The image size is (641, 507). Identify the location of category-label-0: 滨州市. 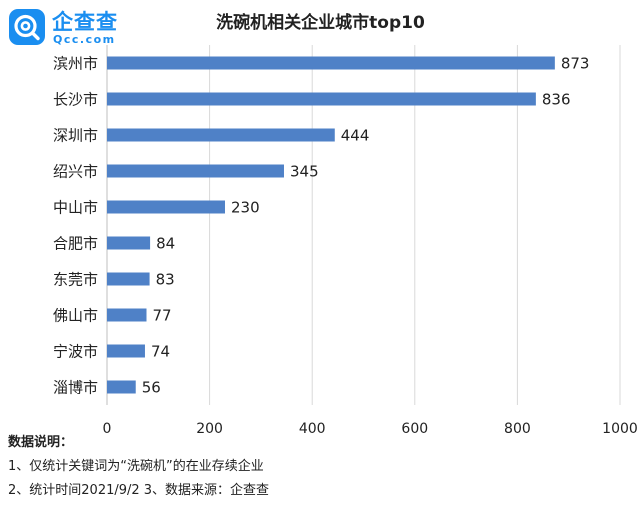
(75, 64).